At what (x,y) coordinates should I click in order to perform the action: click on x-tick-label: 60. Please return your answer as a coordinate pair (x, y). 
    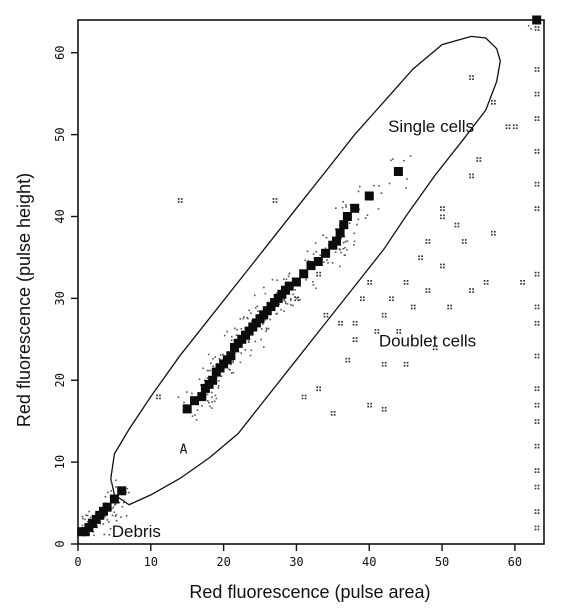
    Looking at the image, I should click on (515, 562).